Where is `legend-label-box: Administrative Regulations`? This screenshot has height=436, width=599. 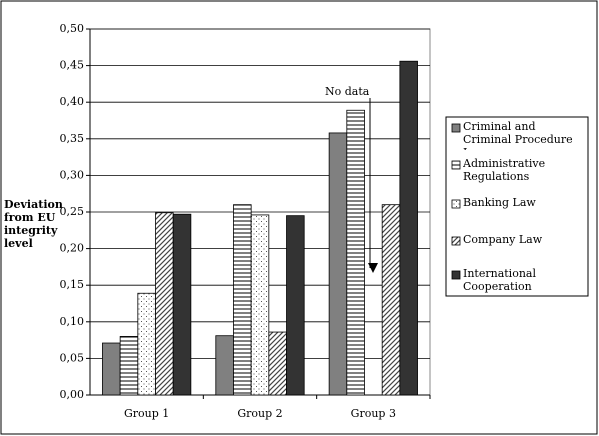 legend-label-box: Administrative Regulations is located at coordinates (504, 170).